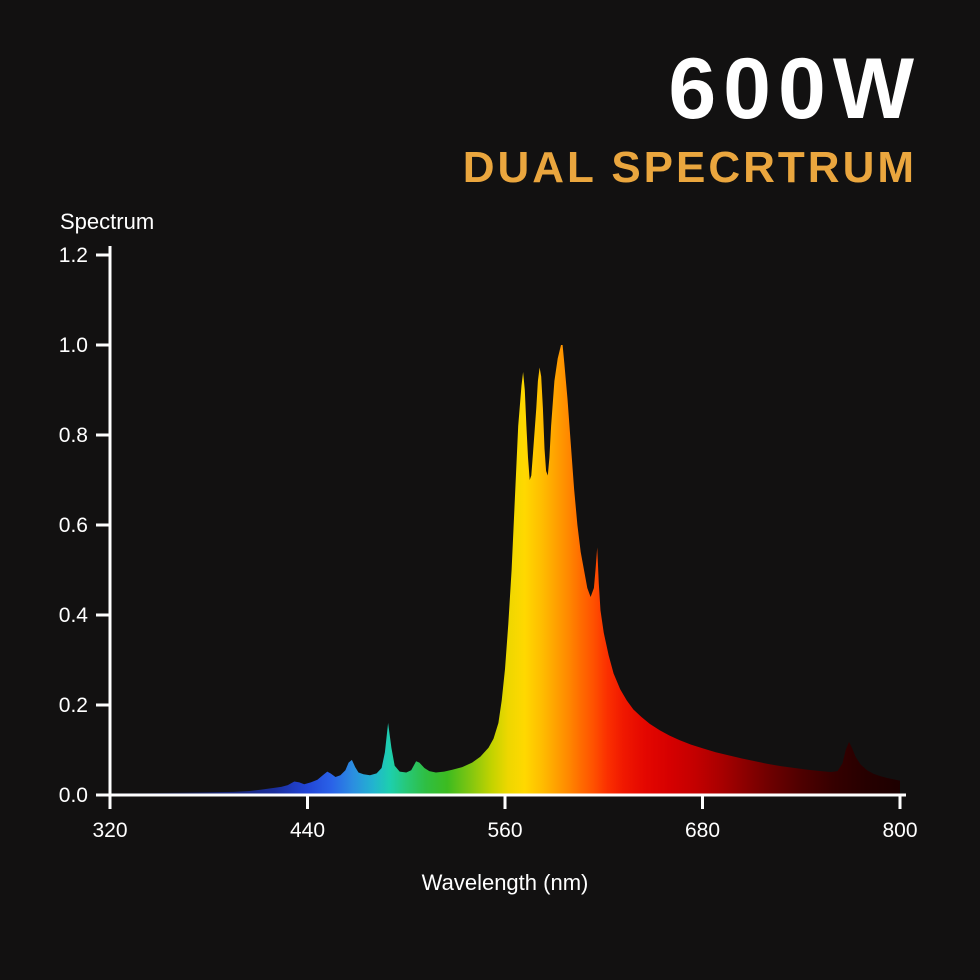 This screenshot has width=980, height=980. I want to click on y-tick-label: 1.0, so click(73, 345).